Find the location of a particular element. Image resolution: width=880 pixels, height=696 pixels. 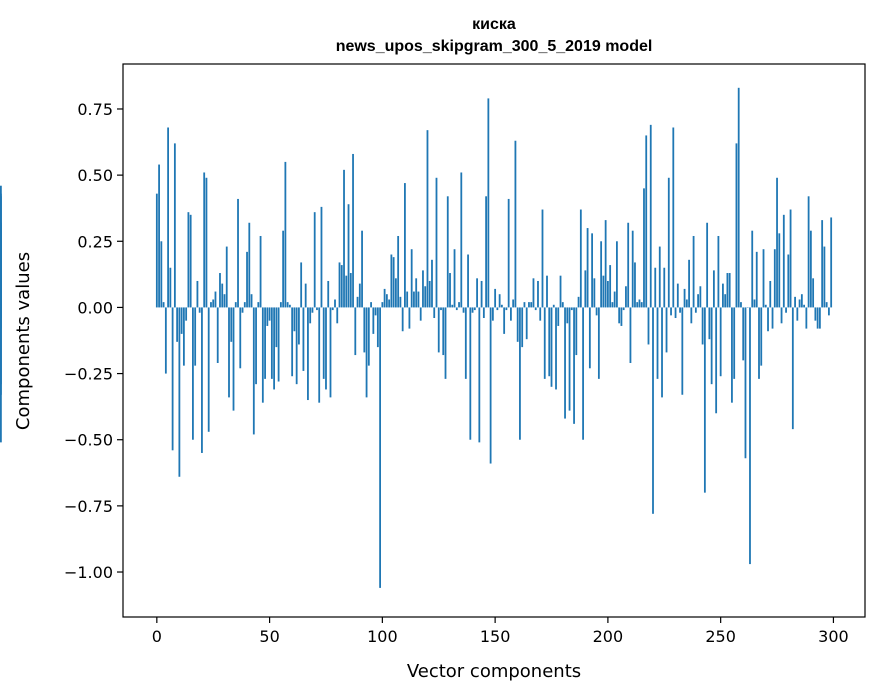

y-tick-label: 0.50 is located at coordinates (95, 175).